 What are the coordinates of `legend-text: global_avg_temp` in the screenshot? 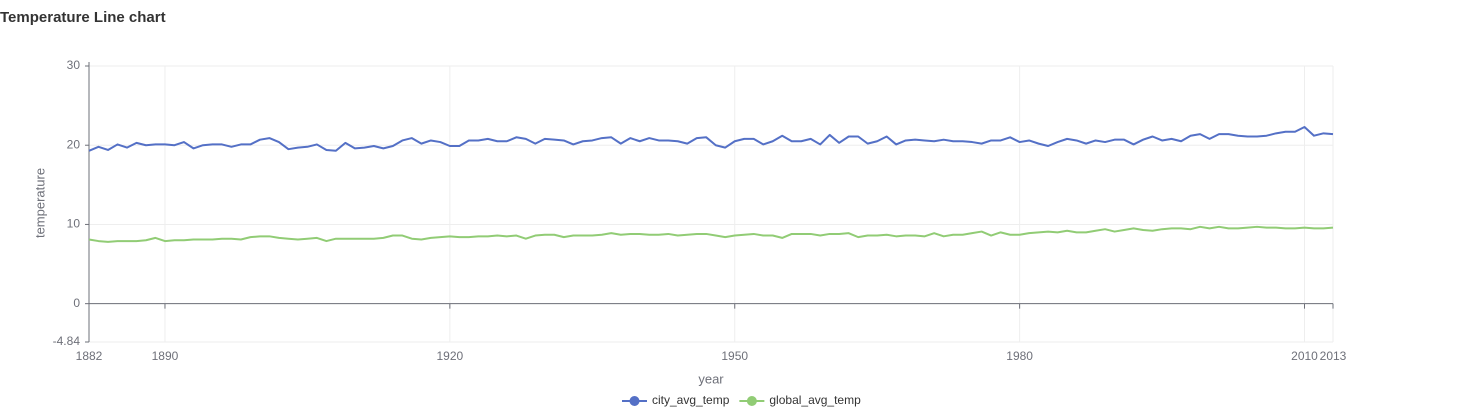 It's located at (815, 400).